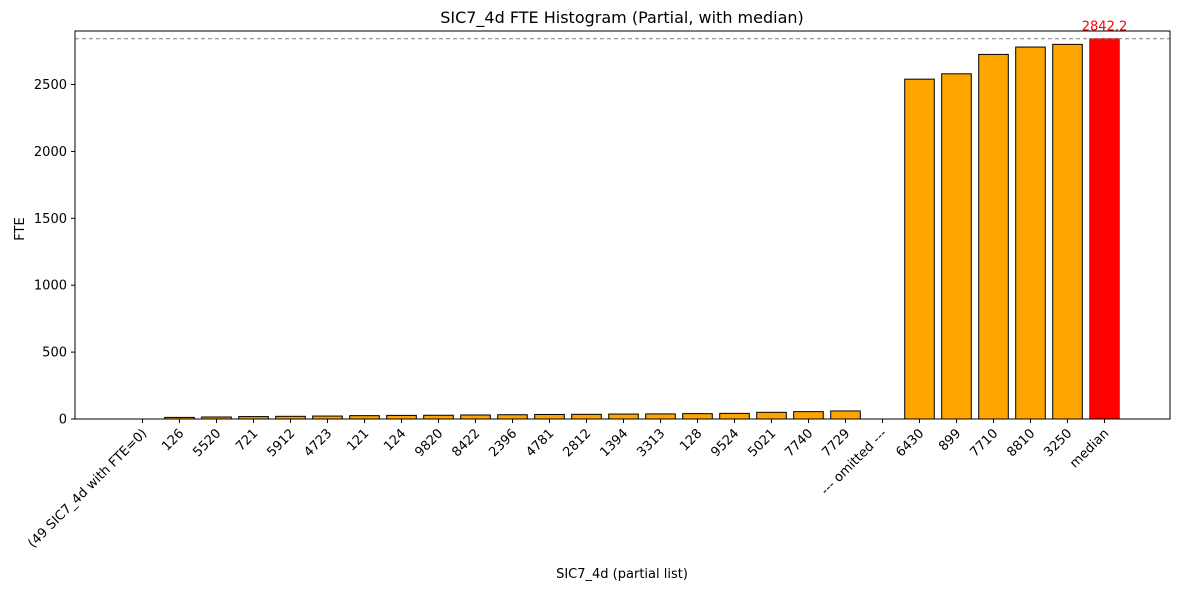 The image size is (1180, 590). What do you see at coordinates (63, 420) in the screenshot?
I see `y-tick-label: 0` at bounding box center [63, 420].